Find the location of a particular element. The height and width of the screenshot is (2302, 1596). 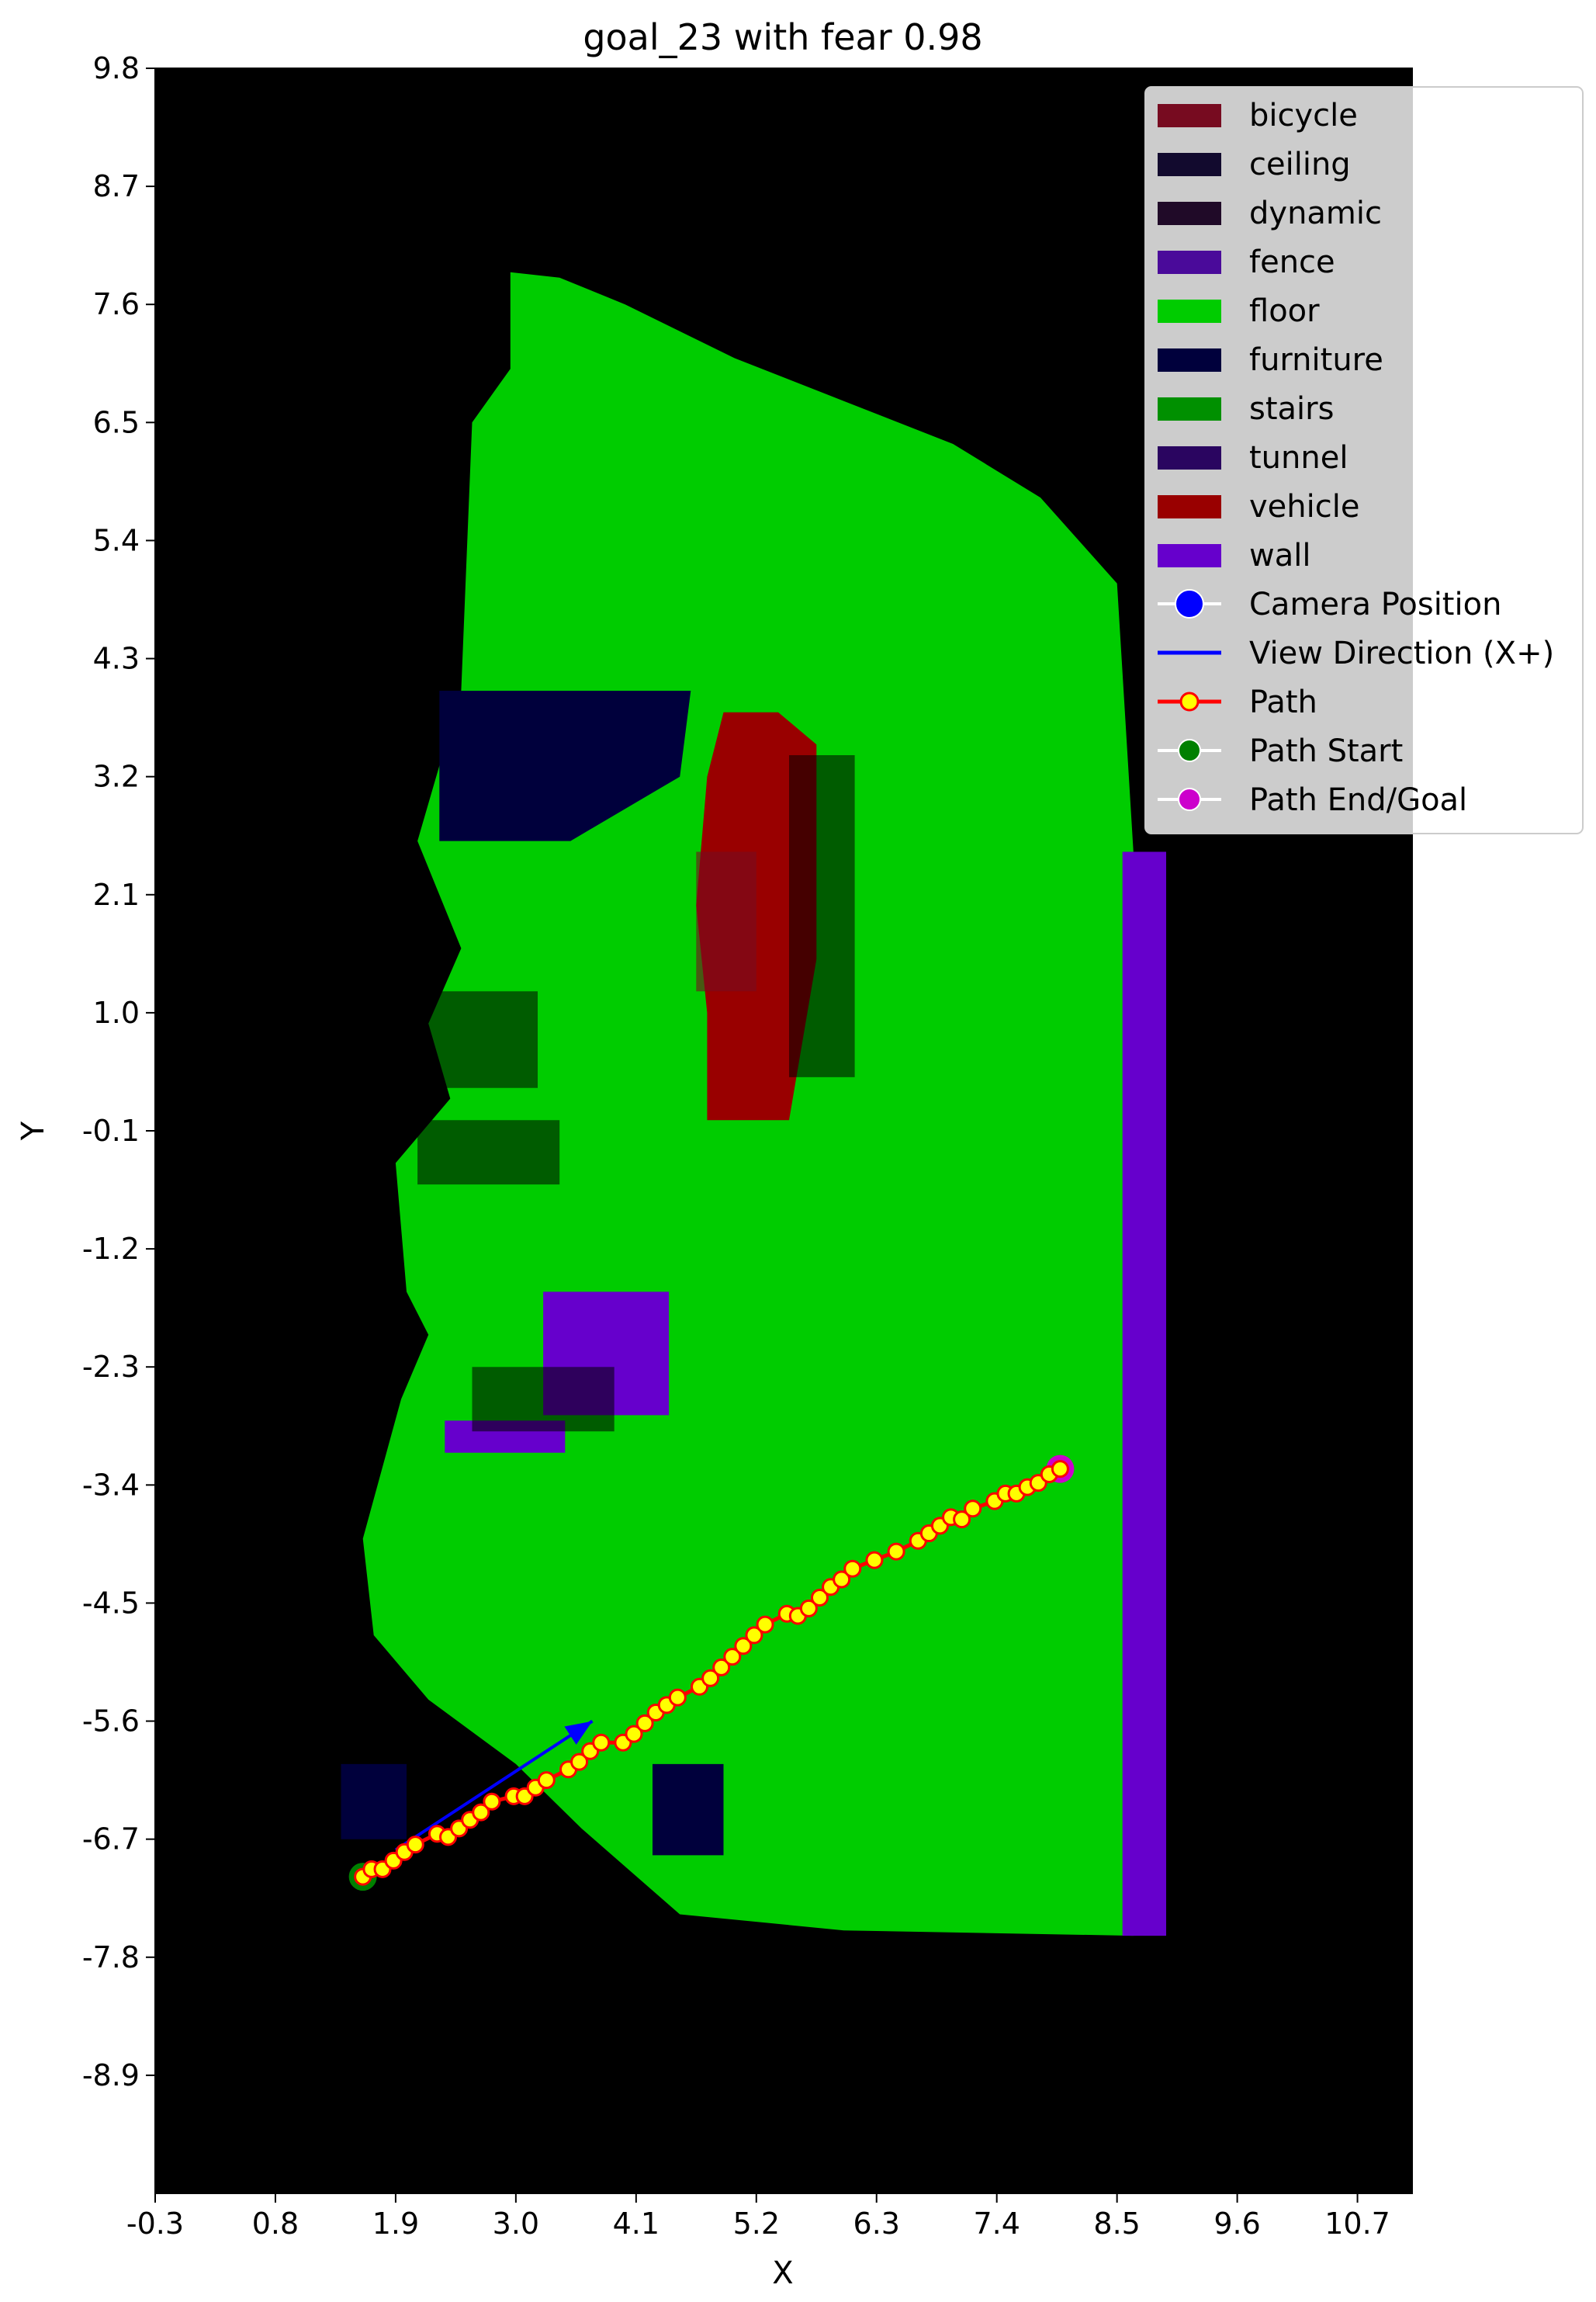

x-tick-label: 4.1 is located at coordinates (636, 2224).